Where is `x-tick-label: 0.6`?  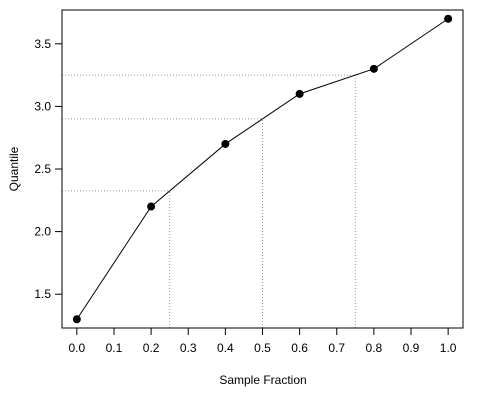
x-tick-label: 0.6 is located at coordinates (299, 348).